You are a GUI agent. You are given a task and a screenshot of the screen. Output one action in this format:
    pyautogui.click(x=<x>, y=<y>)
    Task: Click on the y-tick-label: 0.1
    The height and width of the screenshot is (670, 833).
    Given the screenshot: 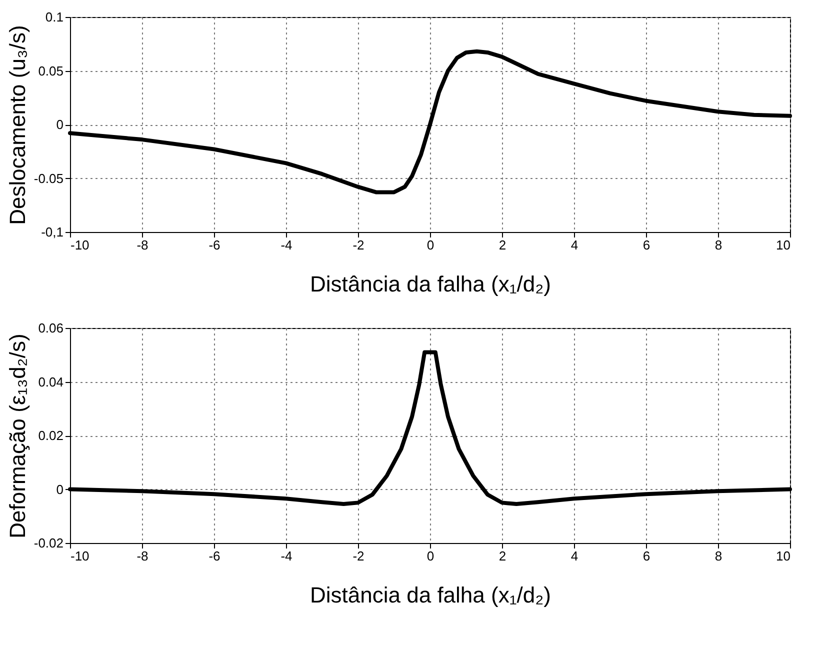 What is the action you would take?
    pyautogui.click(x=54, y=17)
    